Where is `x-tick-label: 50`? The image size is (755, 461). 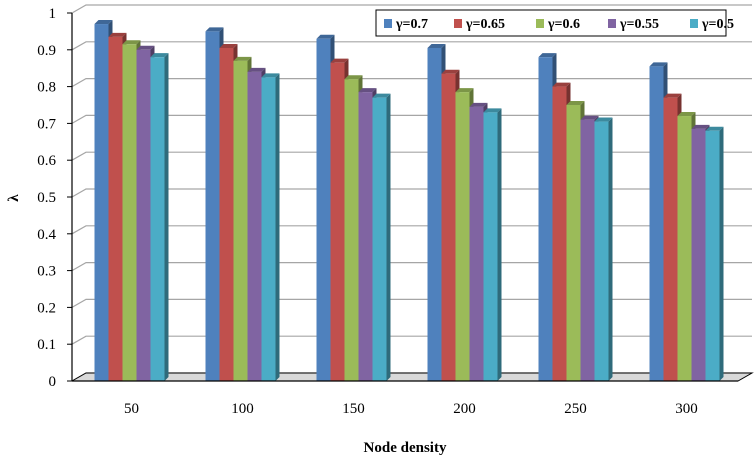
x-tick-label: 50 is located at coordinates (131, 409).